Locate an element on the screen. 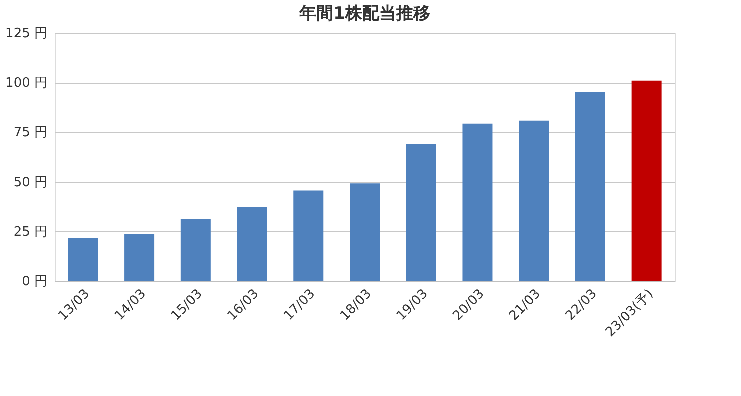 This screenshot has width=741, height=396. y-tick-label: 125 円 is located at coordinates (27, 34).